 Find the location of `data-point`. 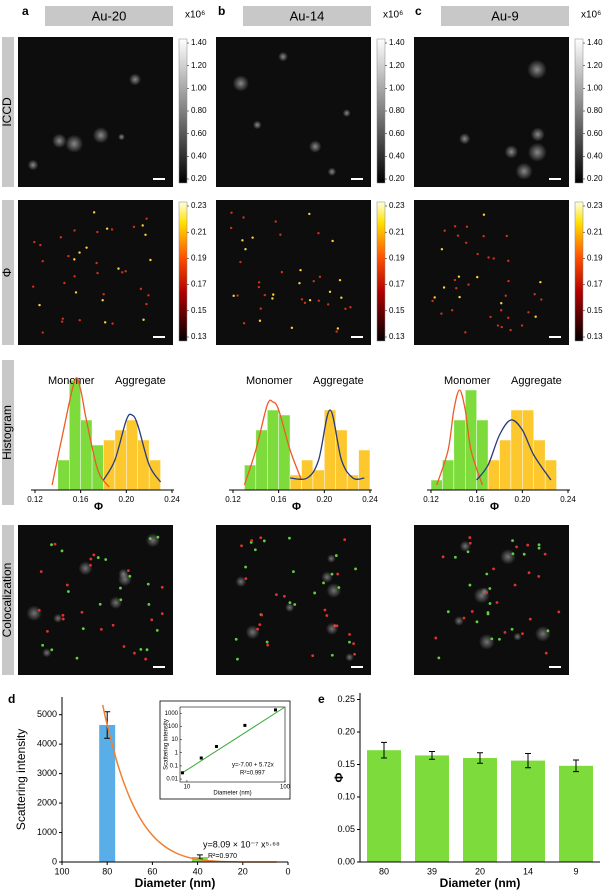

data-point is located at coordinates (275, 710).